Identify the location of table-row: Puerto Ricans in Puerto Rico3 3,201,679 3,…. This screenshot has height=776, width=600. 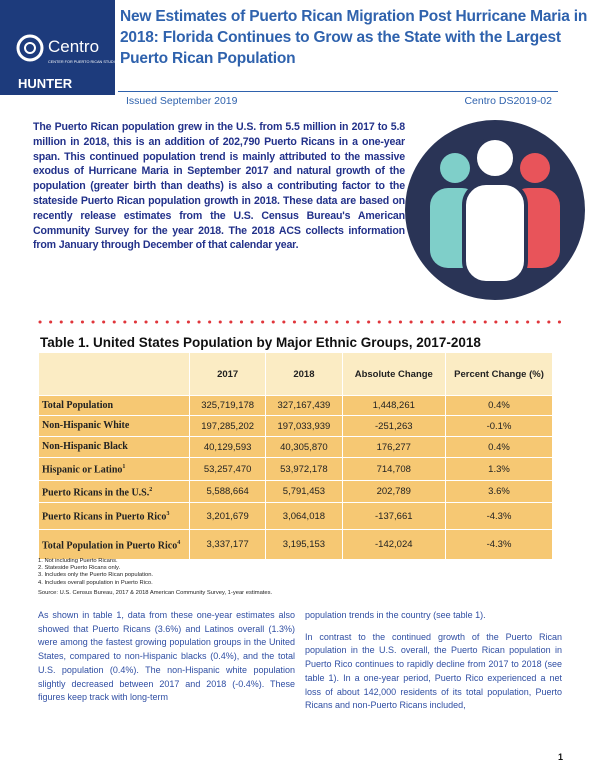
(295, 516).